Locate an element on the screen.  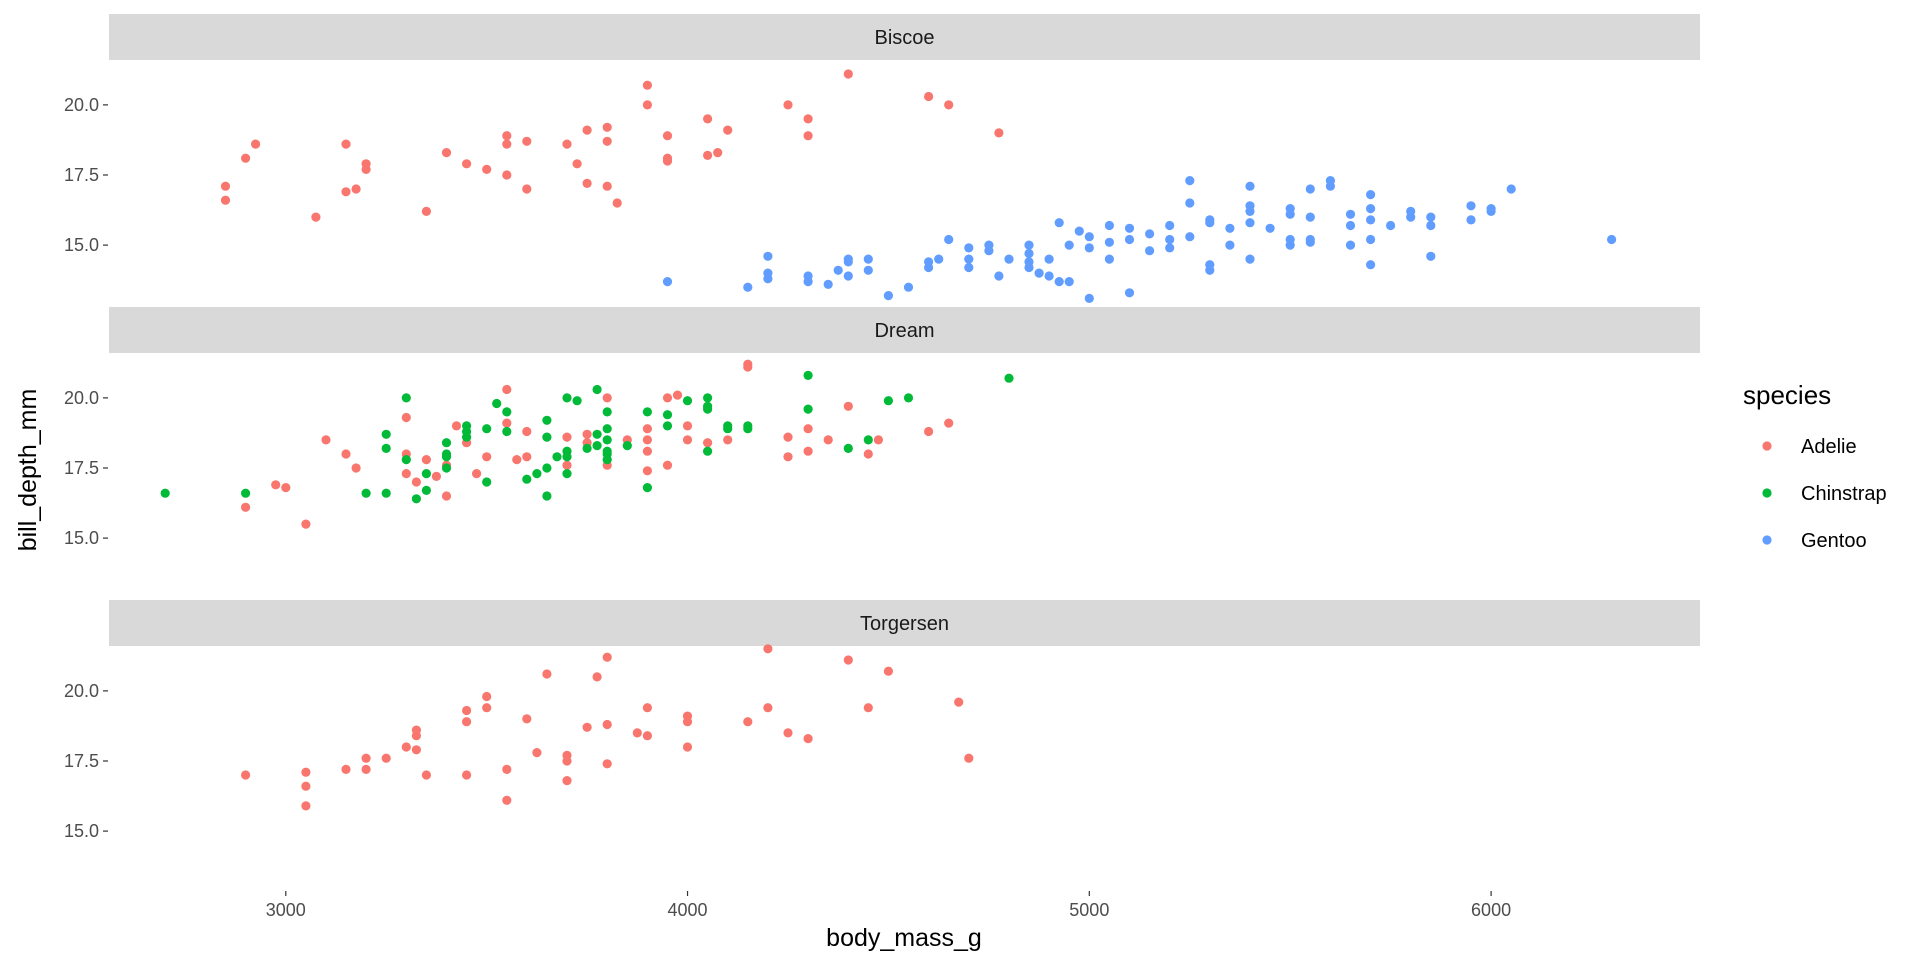
legend-label-chinstrap: Chinstrap is located at coordinates (1844, 494).